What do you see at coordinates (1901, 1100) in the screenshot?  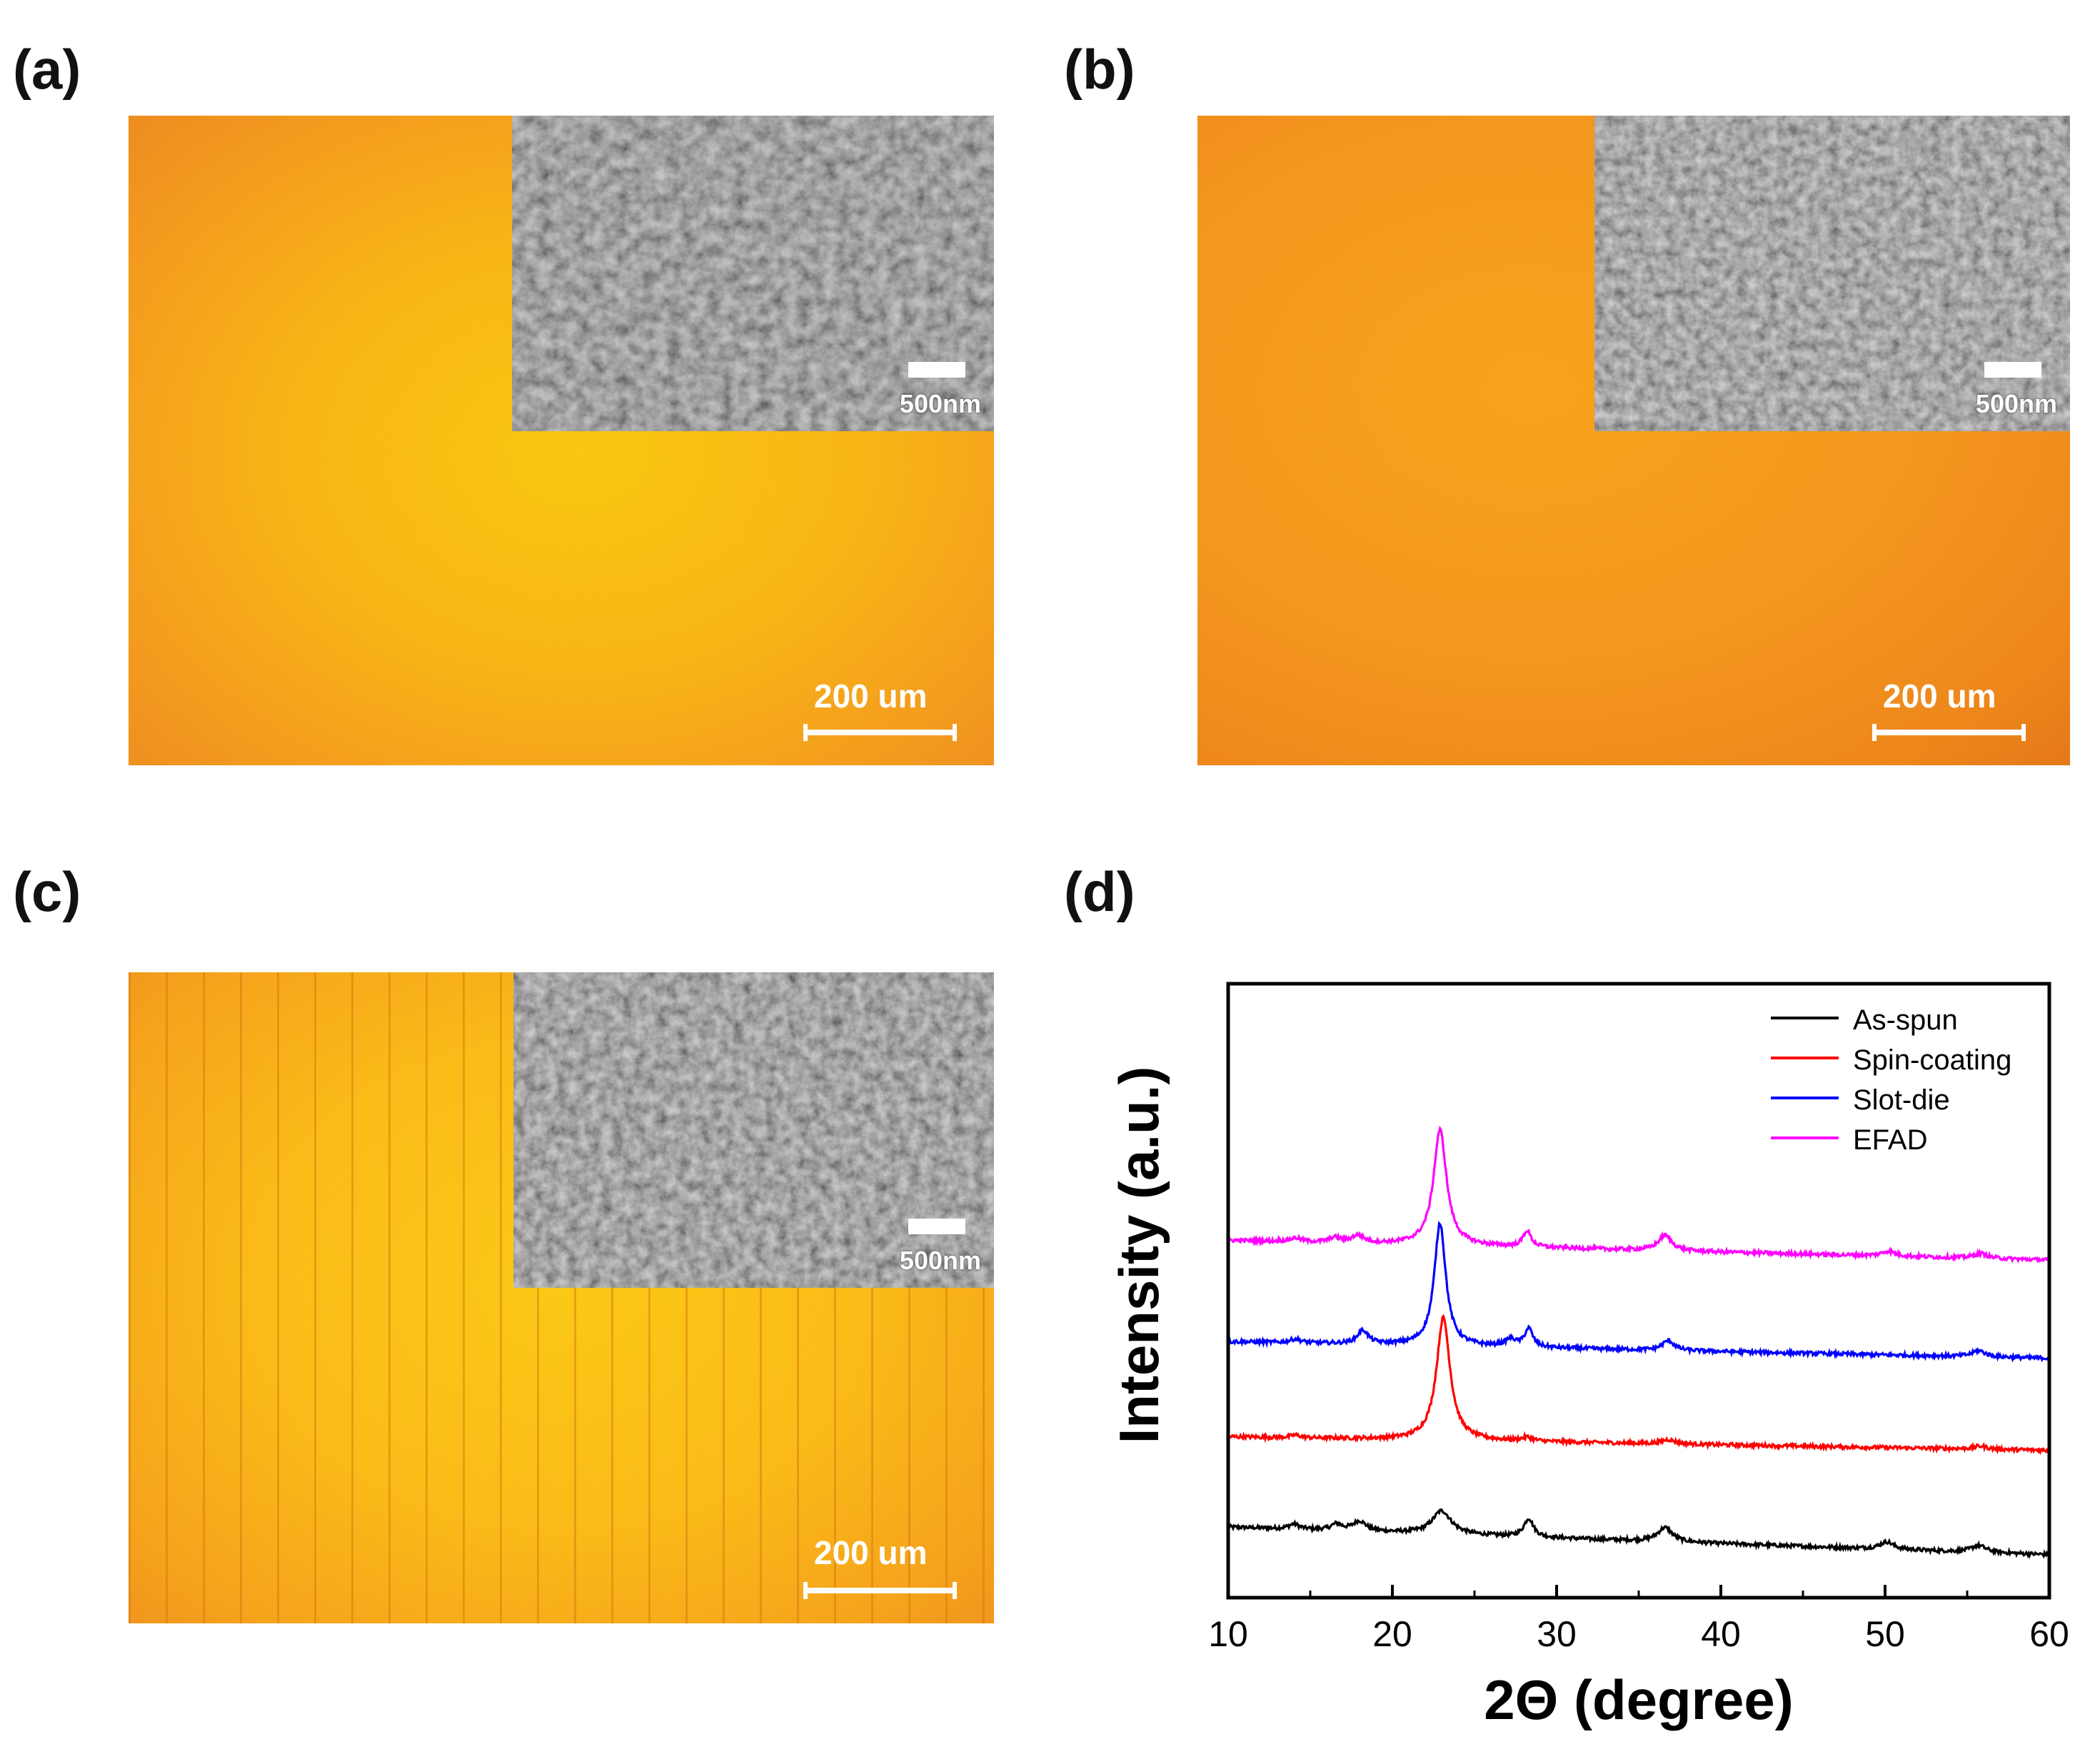 I see `legend-label: Slot-die` at bounding box center [1901, 1100].